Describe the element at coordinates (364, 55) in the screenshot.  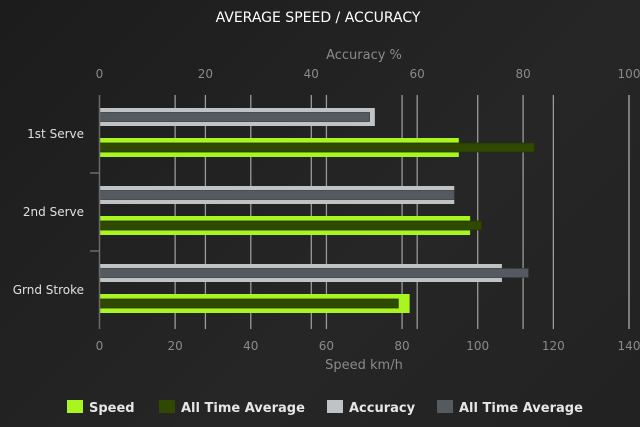
I see `top-axis-label: Accuracy %` at that location.